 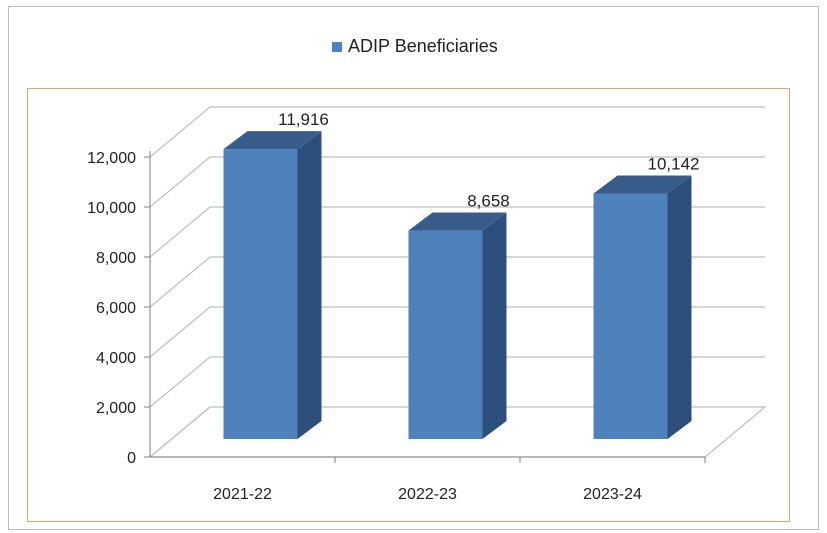 I want to click on x-tick-label: 2022-23, so click(x=427, y=494).